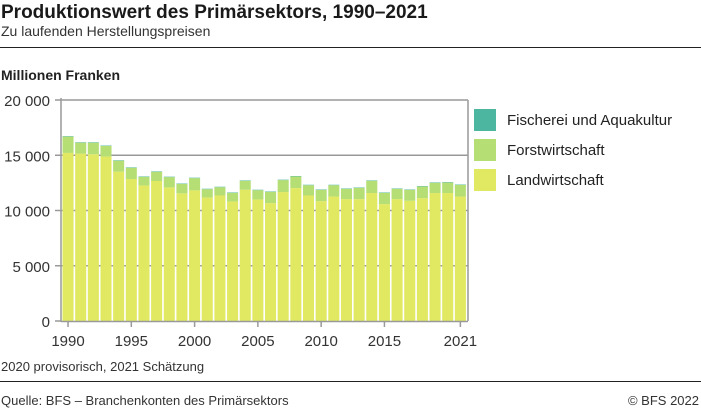  Describe the element at coordinates (67, 341) in the screenshot. I see `x-tick-label: 1990` at that location.